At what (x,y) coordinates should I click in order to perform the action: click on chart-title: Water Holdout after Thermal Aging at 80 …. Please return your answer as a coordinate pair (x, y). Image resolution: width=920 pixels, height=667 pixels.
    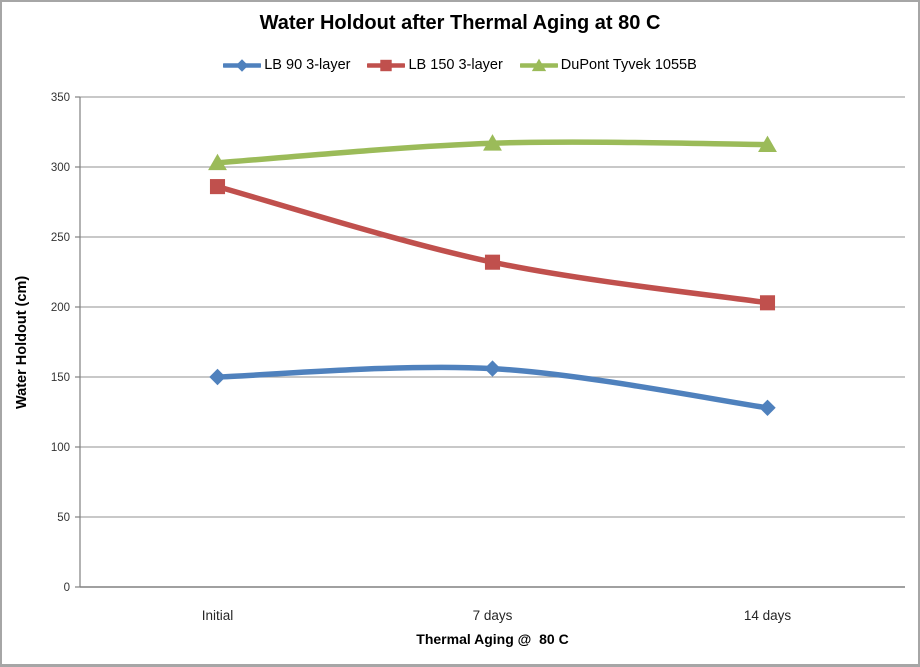
    Looking at the image, I should click on (460, 23).